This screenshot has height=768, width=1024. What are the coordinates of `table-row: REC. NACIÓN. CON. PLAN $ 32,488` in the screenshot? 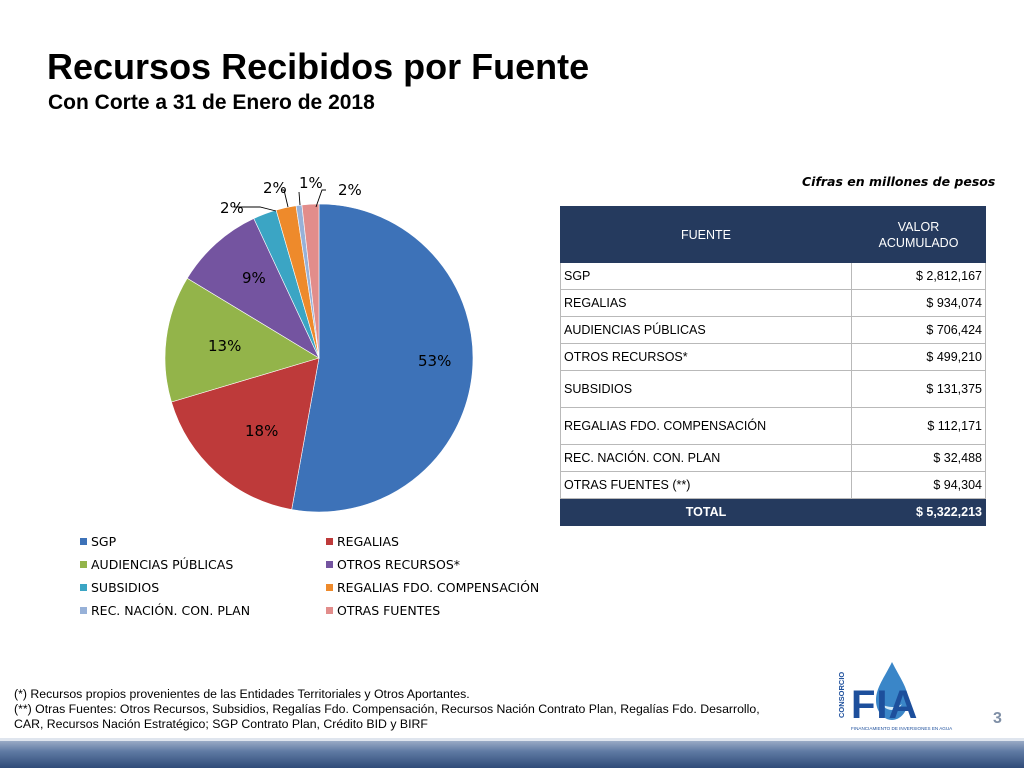 It's located at (773, 458).